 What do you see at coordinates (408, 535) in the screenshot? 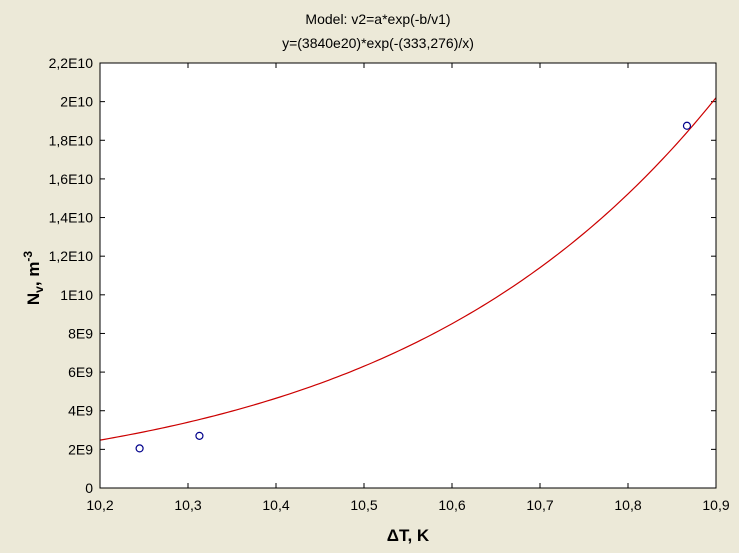
I see `x-axis-label: ΔT, K` at bounding box center [408, 535].